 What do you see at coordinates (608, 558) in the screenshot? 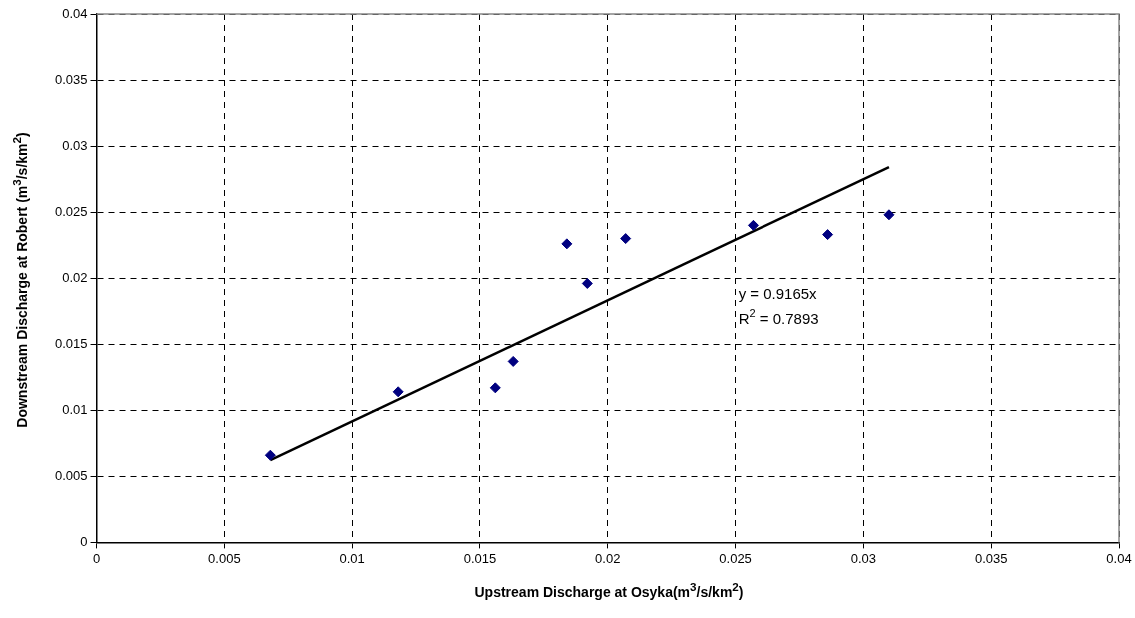
I see `x-tick-label: 0.02` at bounding box center [608, 558].